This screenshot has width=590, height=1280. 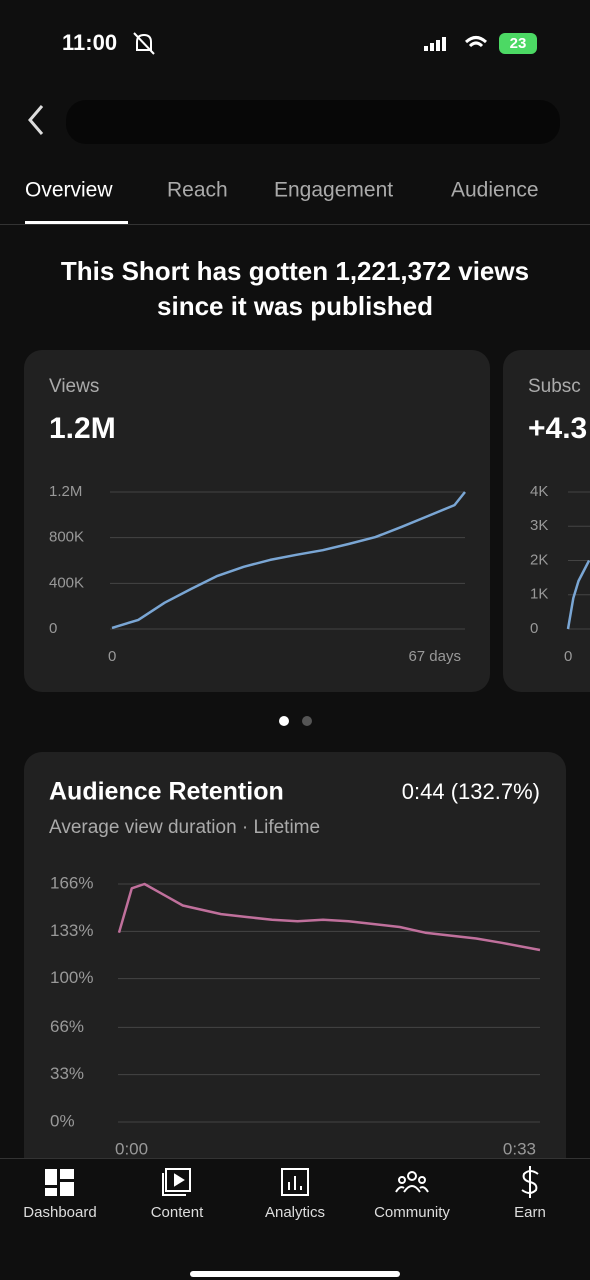 I want to click on x-tick-label: 0:33, so click(x=519, y=1148).